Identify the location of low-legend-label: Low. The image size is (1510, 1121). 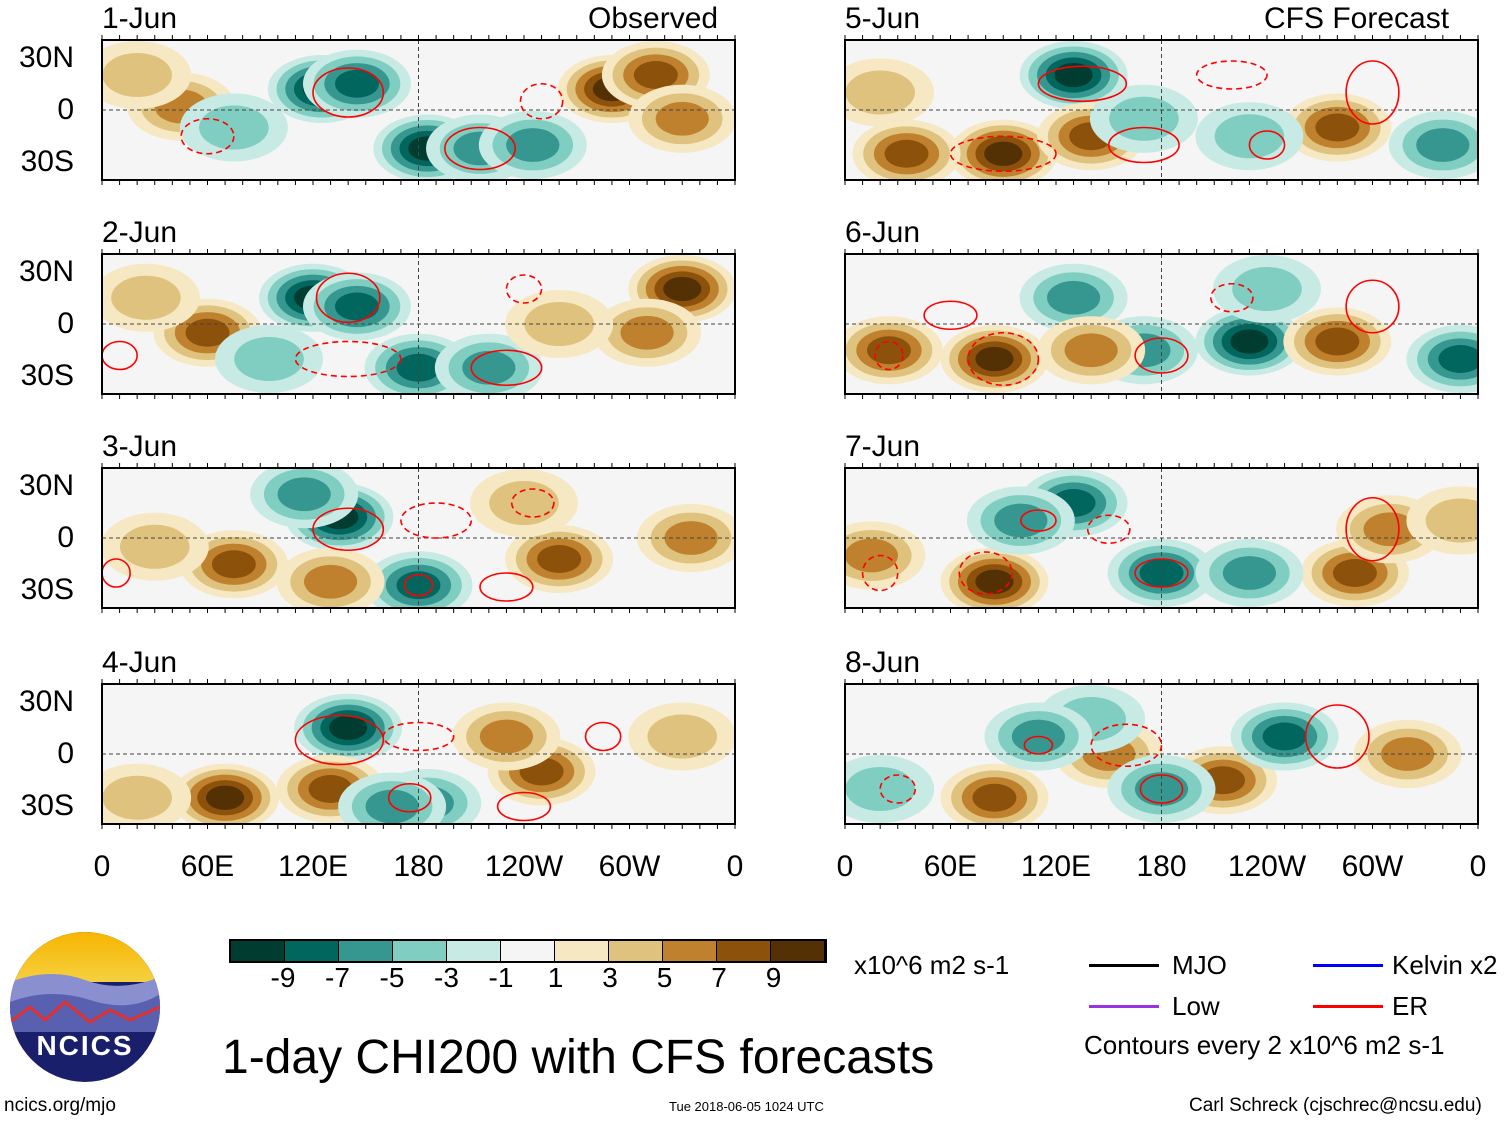
(1196, 1006).